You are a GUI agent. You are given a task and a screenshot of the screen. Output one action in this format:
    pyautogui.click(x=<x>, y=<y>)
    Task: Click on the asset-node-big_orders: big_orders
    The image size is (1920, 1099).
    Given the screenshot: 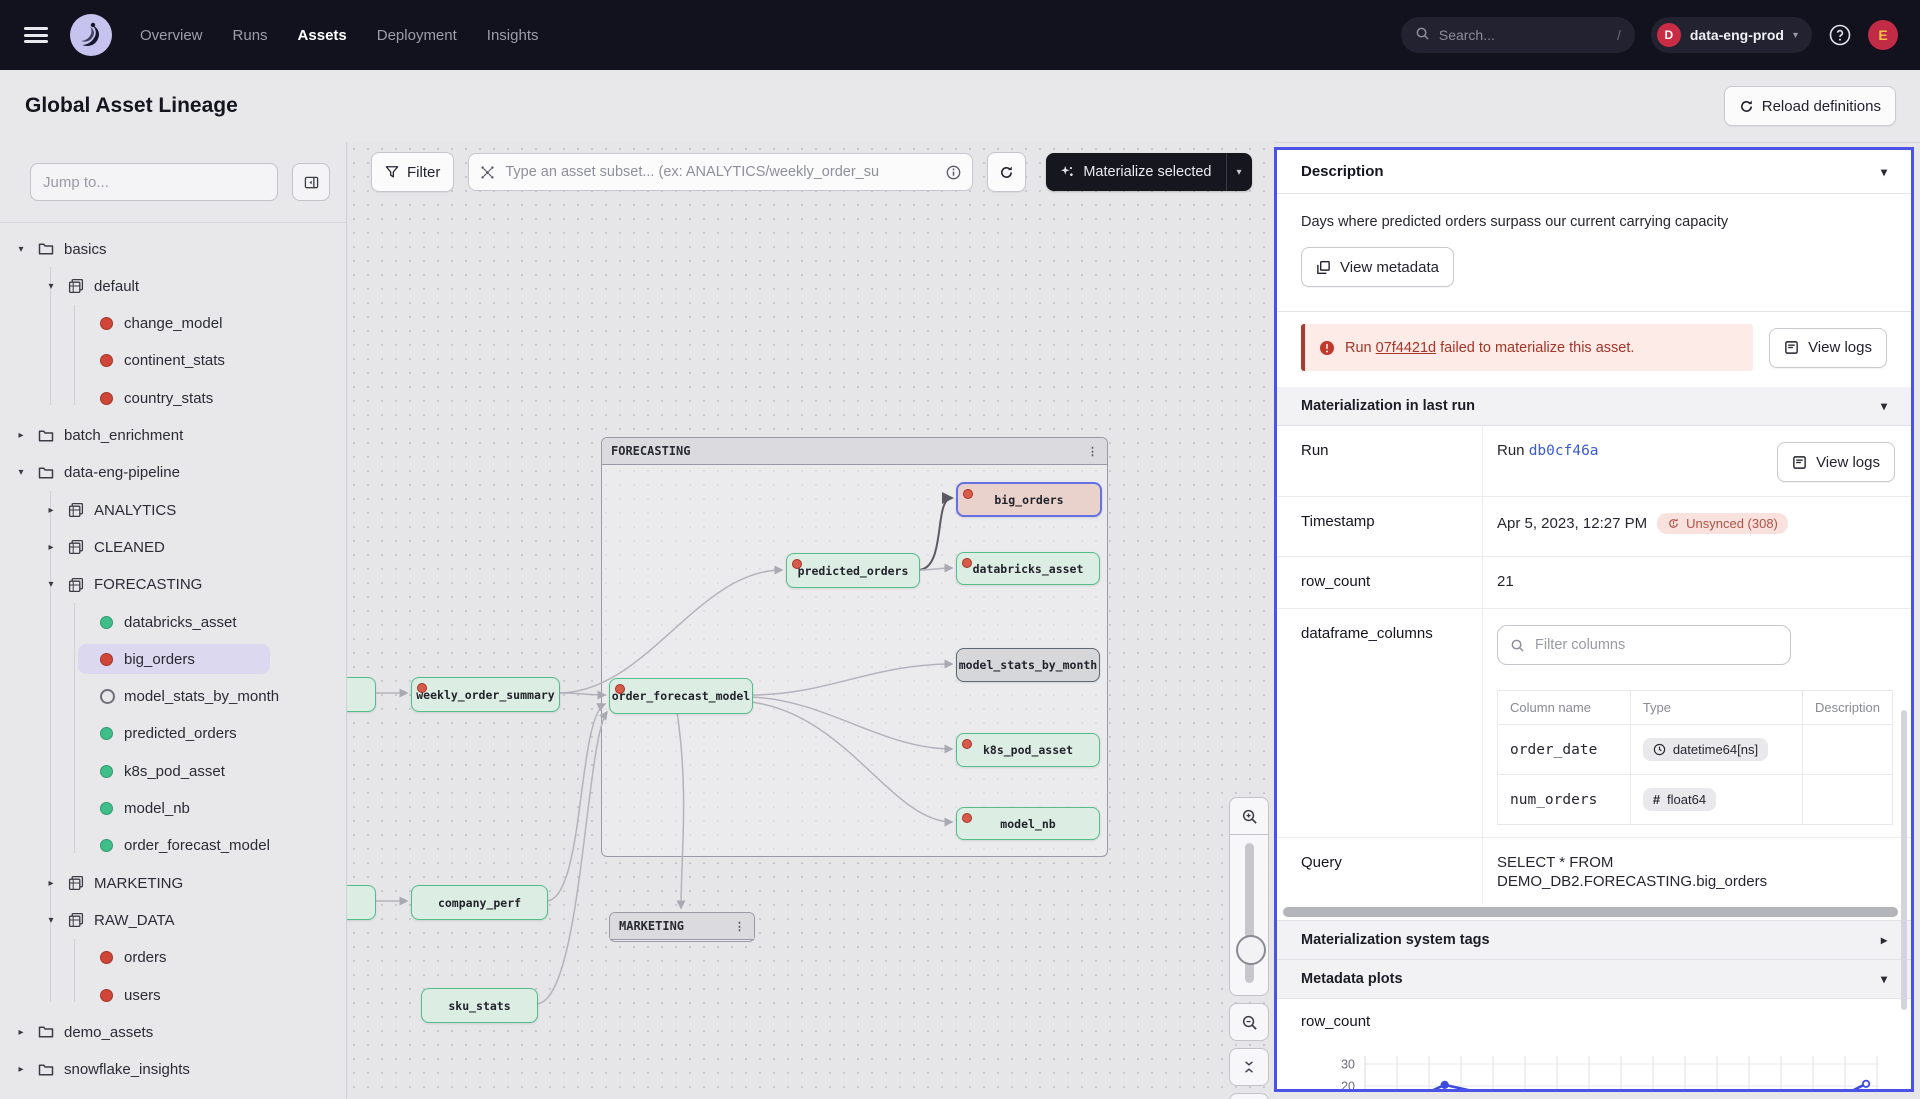 What is the action you would take?
    pyautogui.click(x=1029, y=499)
    